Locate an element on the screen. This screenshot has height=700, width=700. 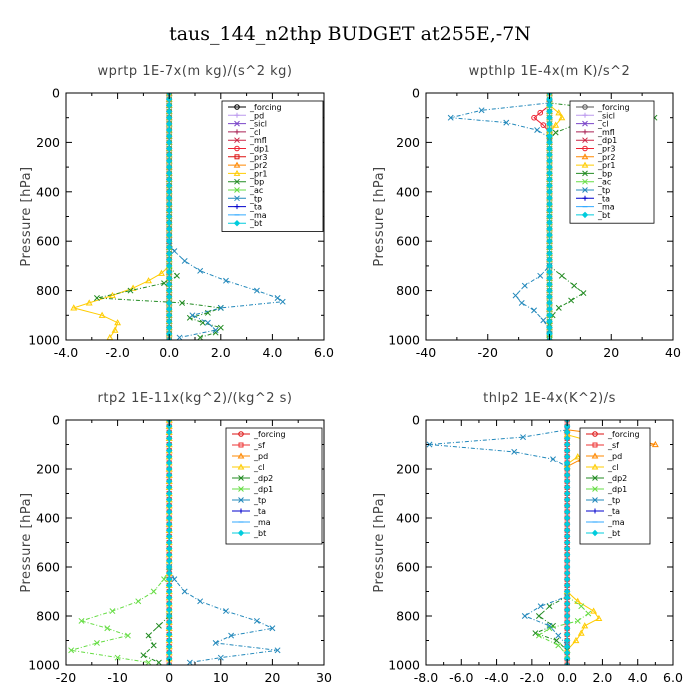
panel1-series-tp-point is located at coordinates (226, 280).